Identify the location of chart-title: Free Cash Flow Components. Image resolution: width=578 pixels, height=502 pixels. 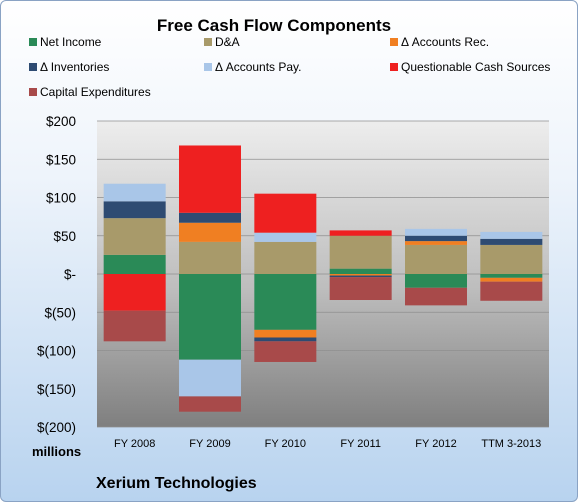
(274, 25).